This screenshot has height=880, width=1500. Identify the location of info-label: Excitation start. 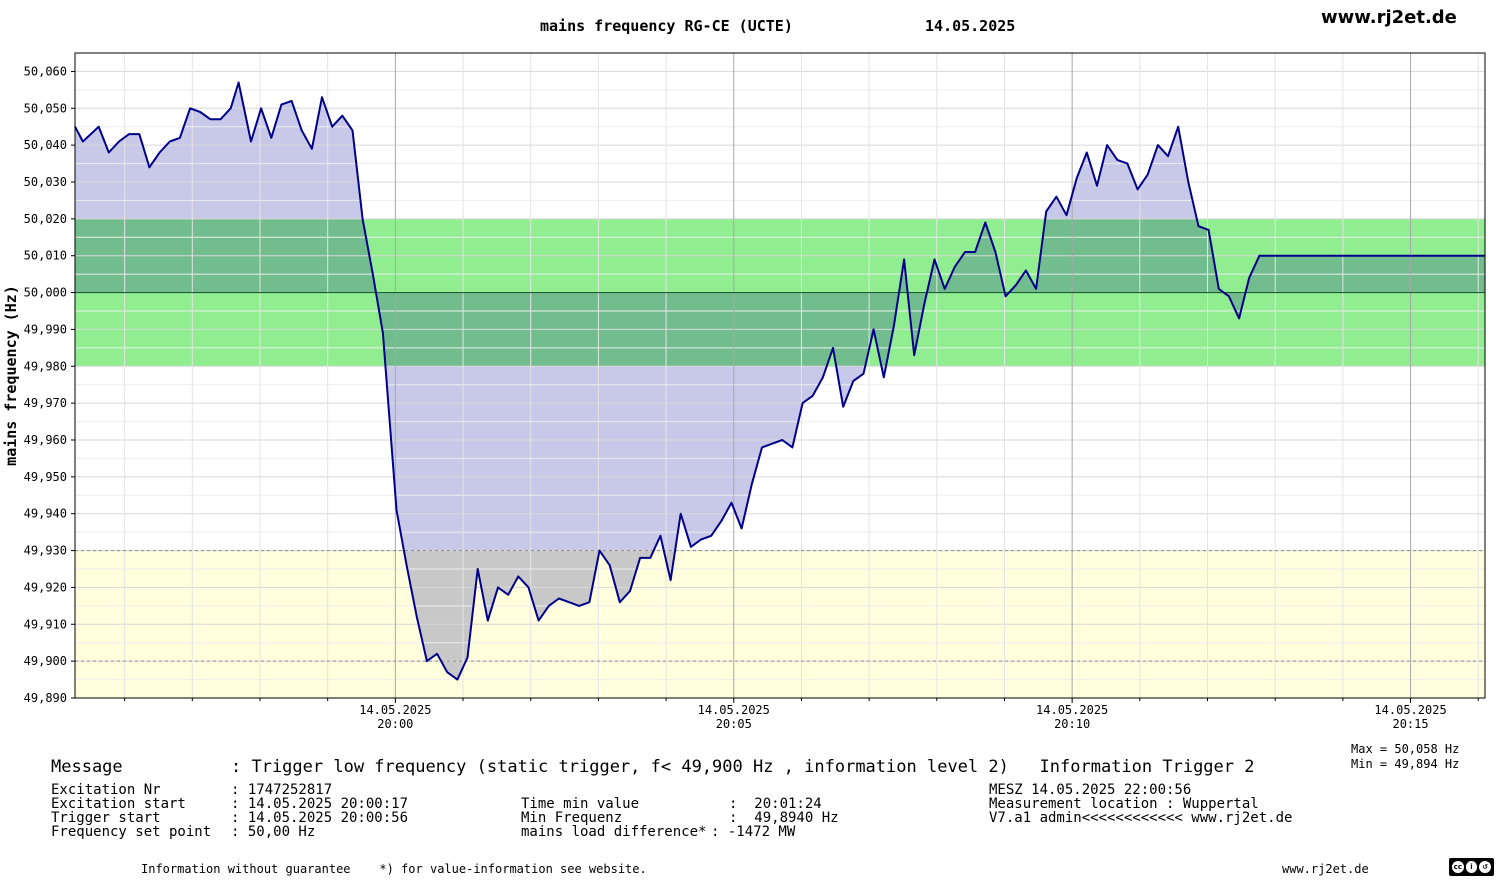
(118, 804).